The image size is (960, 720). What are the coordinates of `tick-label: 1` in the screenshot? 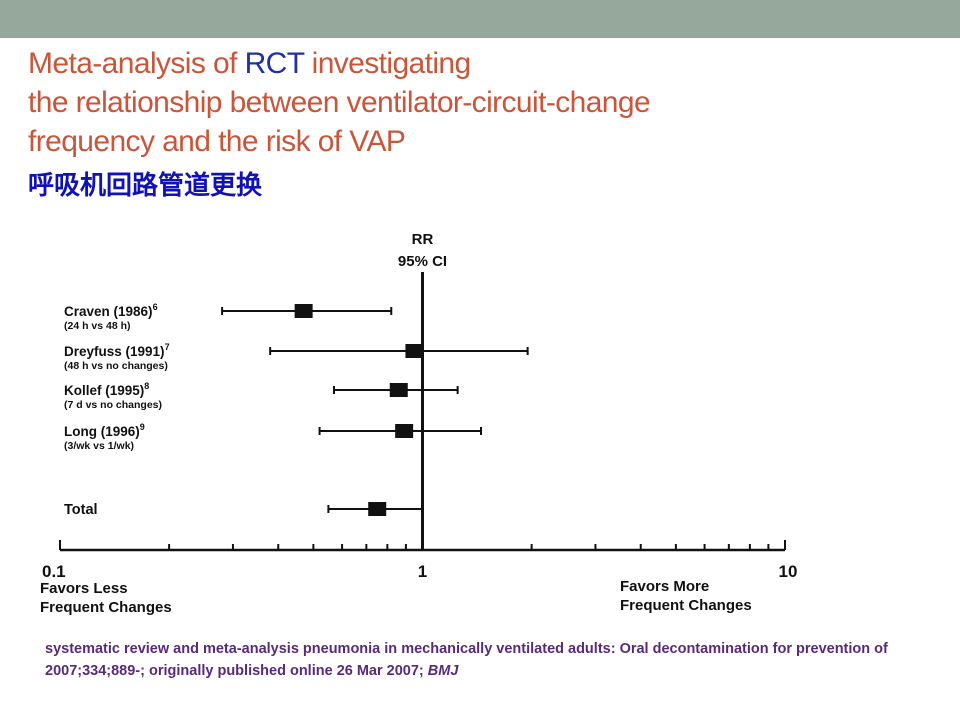 It's located at (422, 571).